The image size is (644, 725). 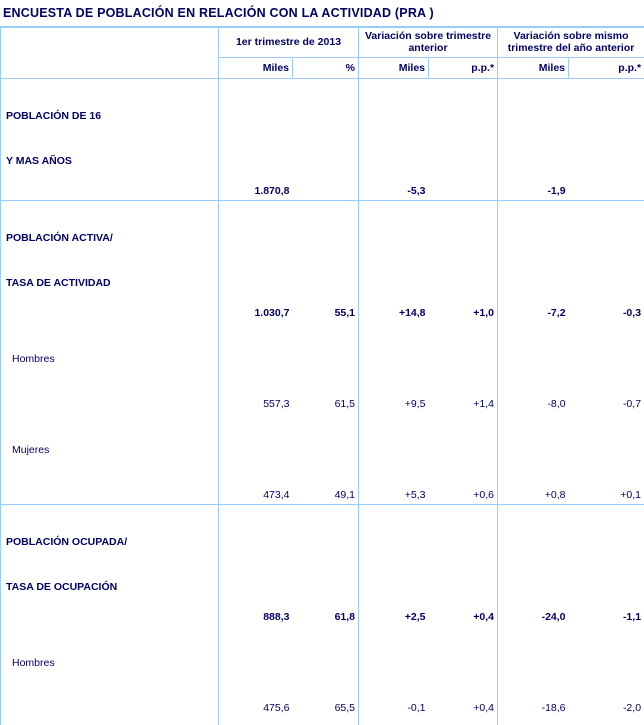 I want to click on cell-q1-miles: 557,3, so click(x=276, y=404).